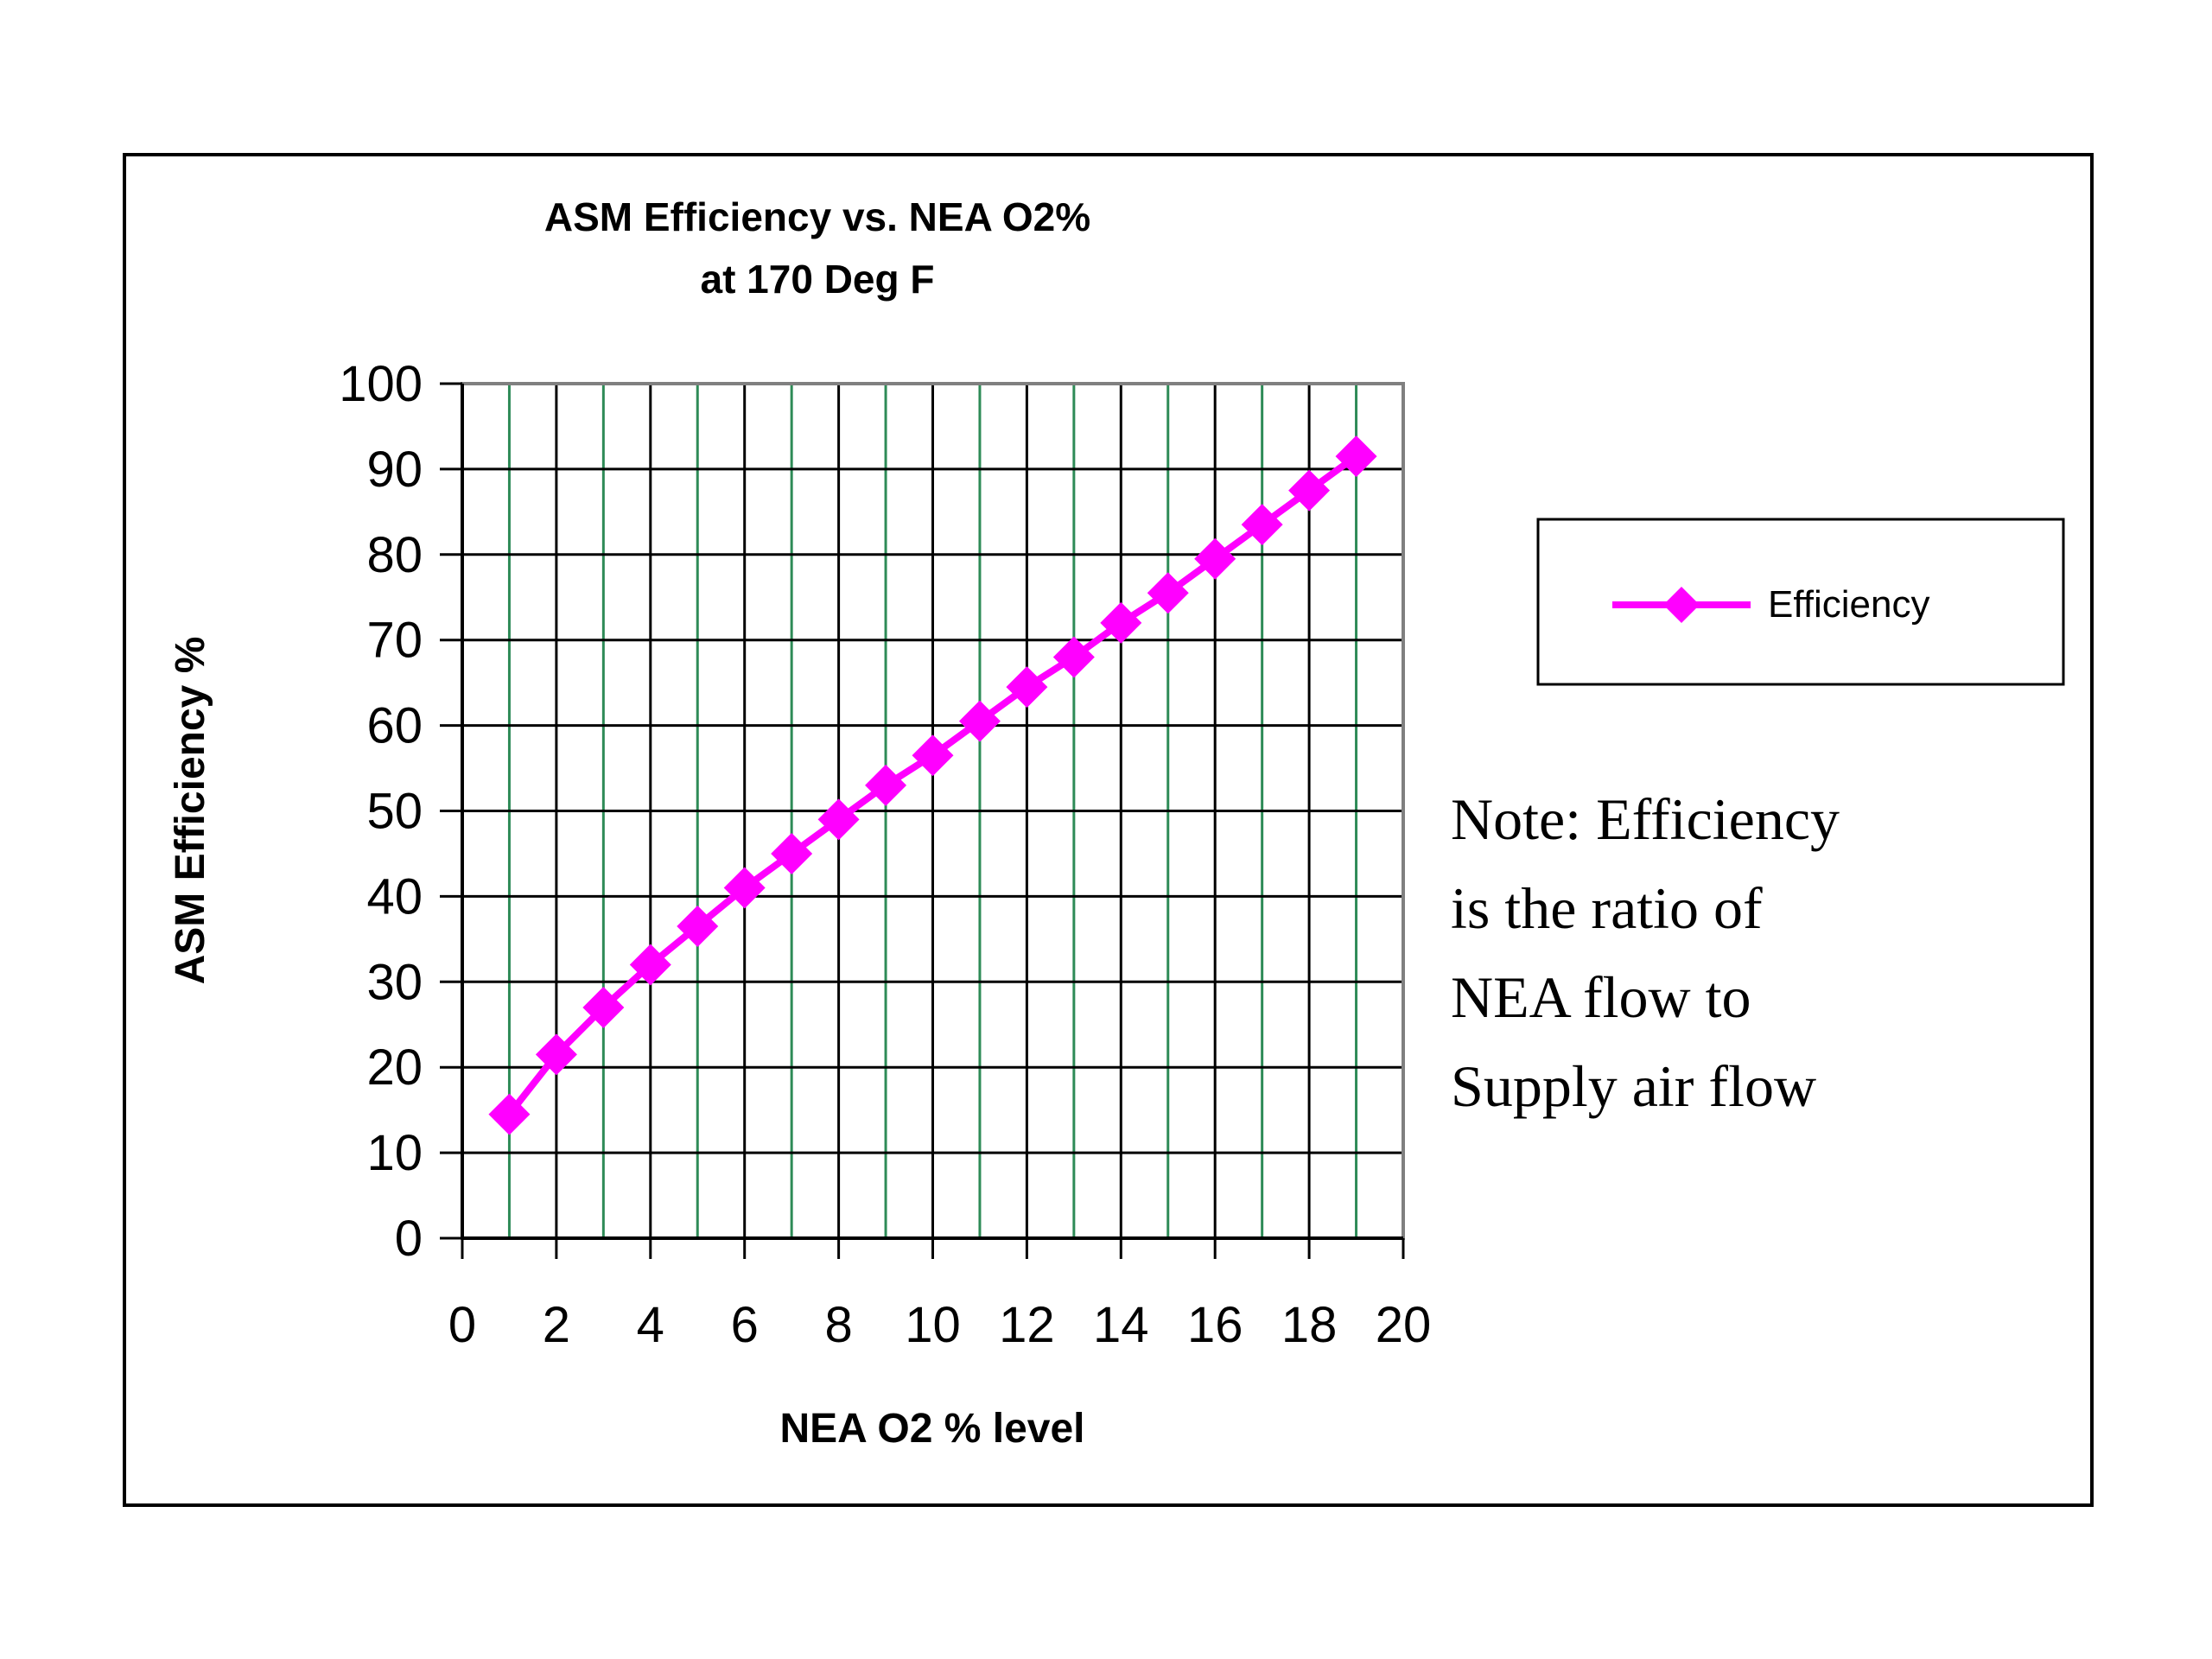 This screenshot has width=2212, height=1659. I want to click on legend: Efficiency, so click(1800, 602).